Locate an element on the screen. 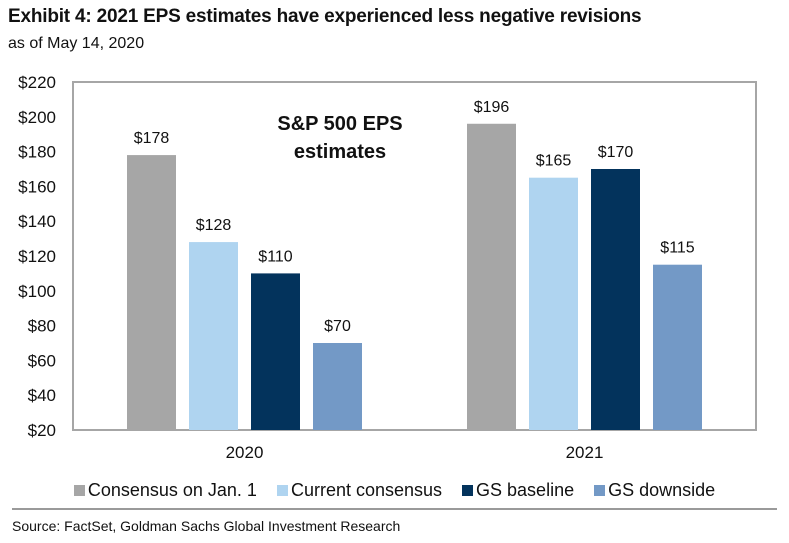 The width and height of the screenshot is (789, 543). legend-label: GS baseline is located at coordinates (525, 490).